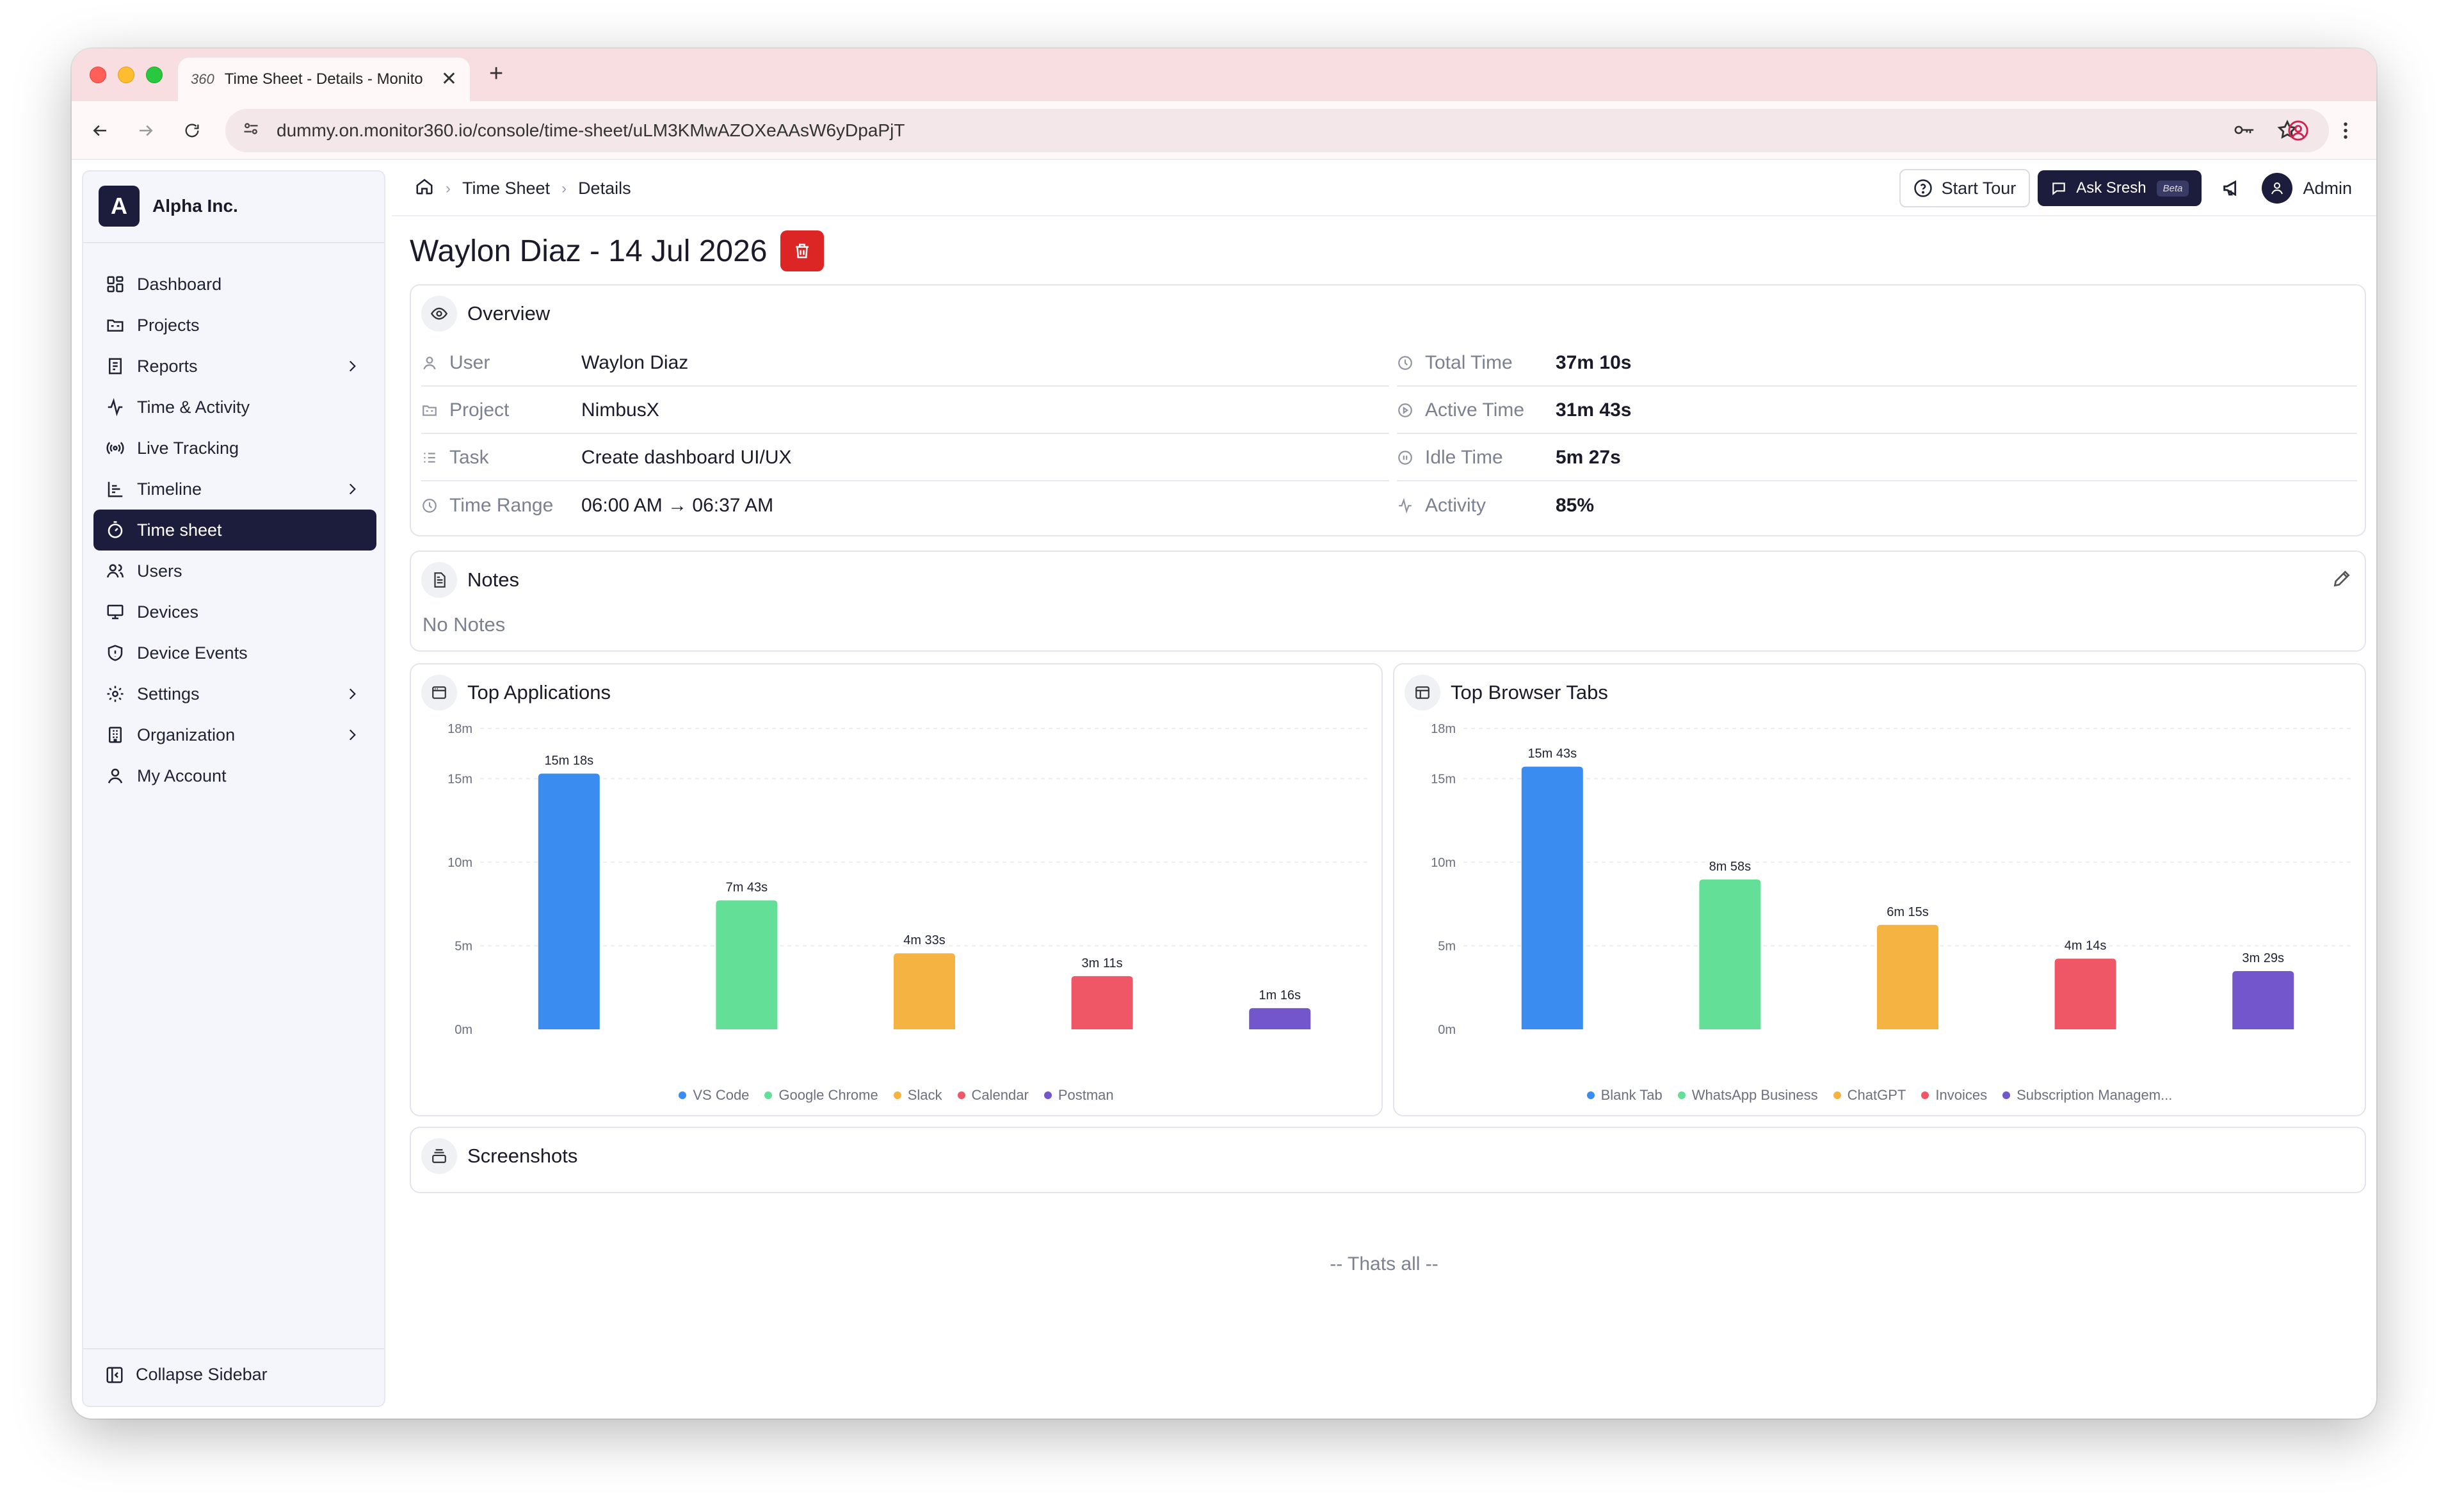  What do you see at coordinates (1965, 188) in the screenshot?
I see `start-tour-button: Start Tour` at bounding box center [1965, 188].